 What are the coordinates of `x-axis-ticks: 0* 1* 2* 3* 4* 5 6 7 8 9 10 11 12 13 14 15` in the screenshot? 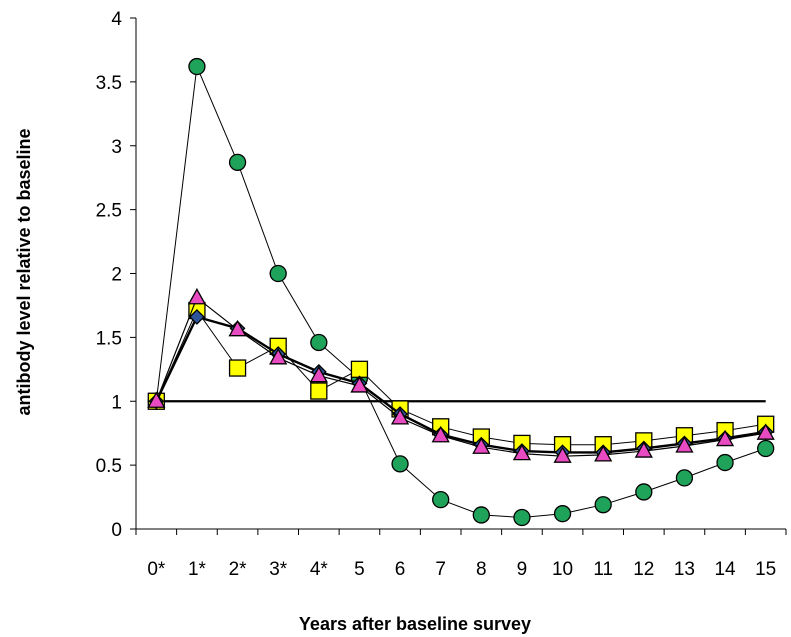 It's located at (461, 554).